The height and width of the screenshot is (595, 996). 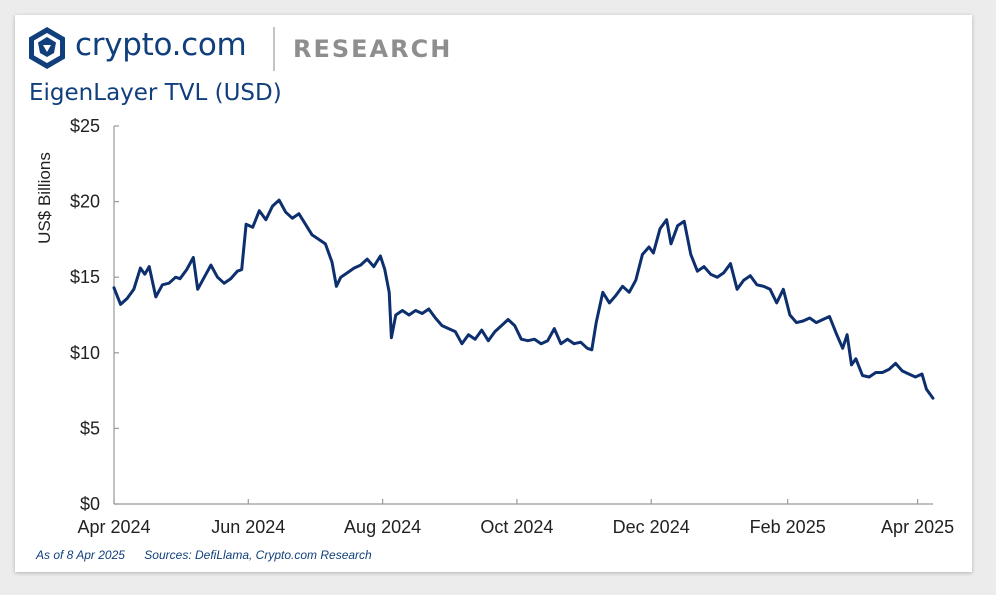 I want to click on y-tick-label: $5, so click(x=90, y=428).